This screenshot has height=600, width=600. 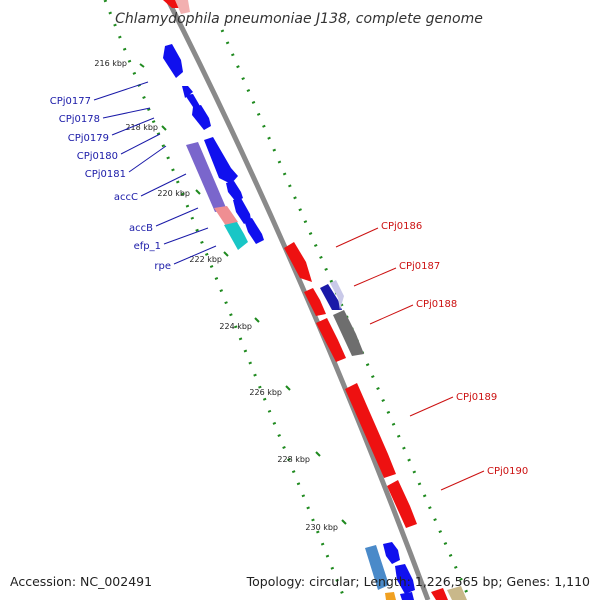 What do you see at coordinates (321, 527) in the screenshot?
I see `kbp-tick-label: 230 kbp` at bounding box center [321, 527].